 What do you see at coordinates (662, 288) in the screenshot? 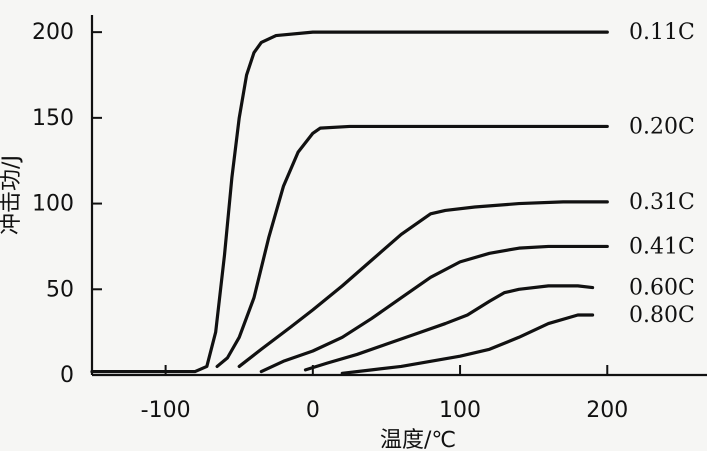
I see `series-label-0-60c: 0.60C` at bounding box center [662, 288].